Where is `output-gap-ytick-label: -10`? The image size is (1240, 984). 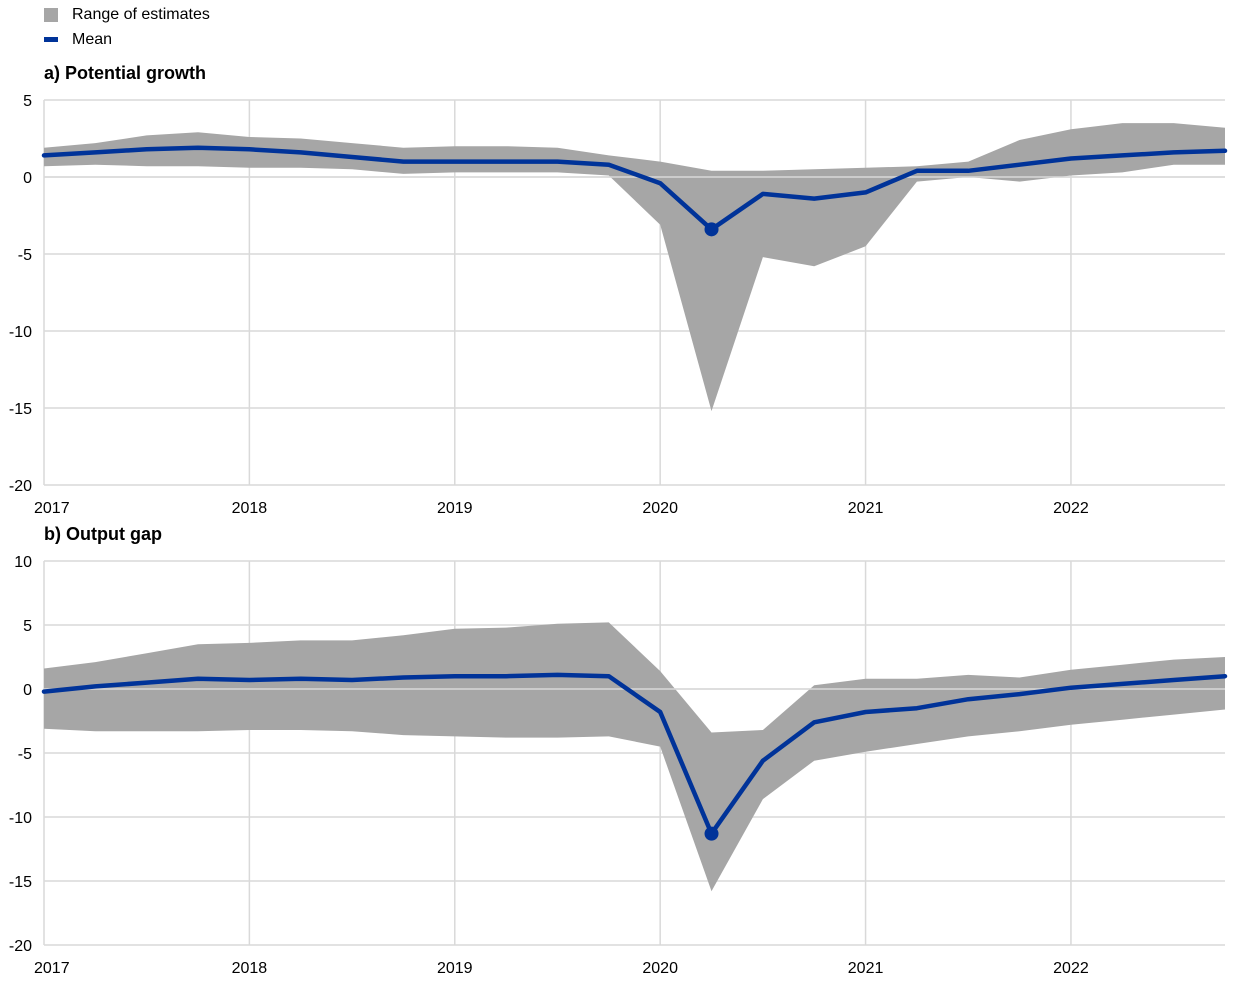
output-gap-ytick-label: -10 is located at coordinates (20, 818).